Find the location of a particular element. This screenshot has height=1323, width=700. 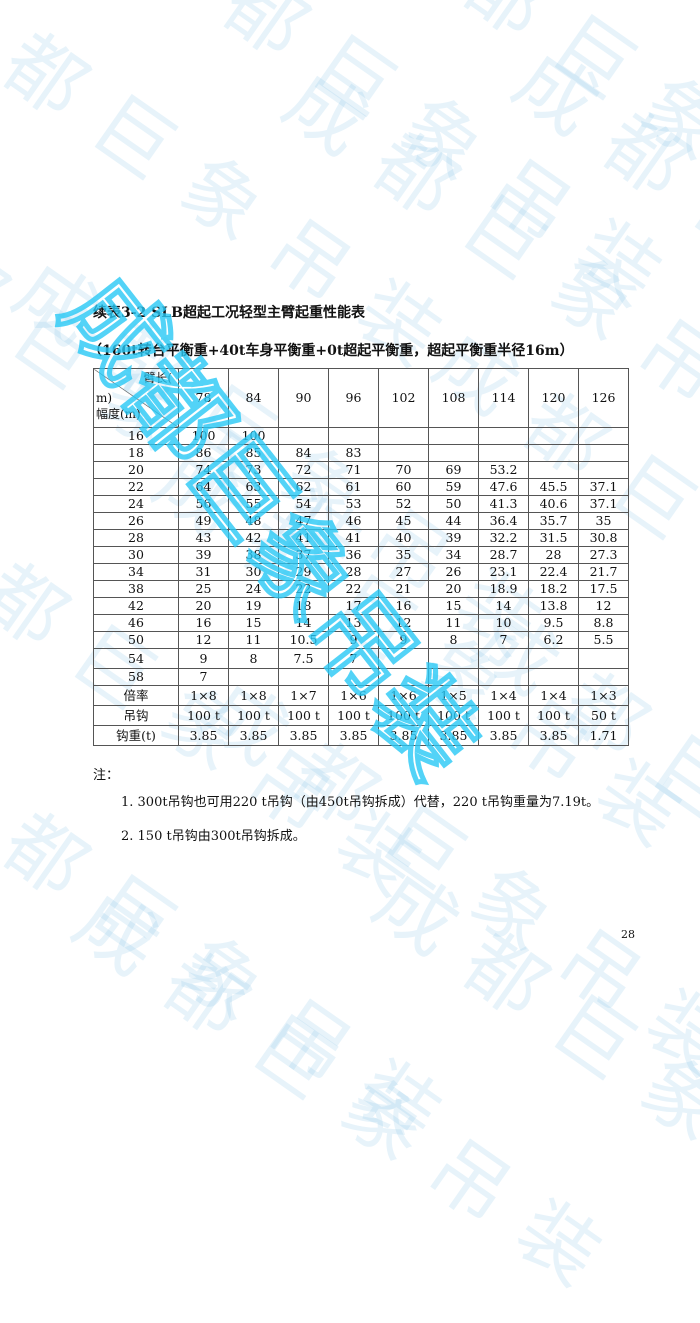

capacity-cell: 9.5 is located at coordinates (553, 623).